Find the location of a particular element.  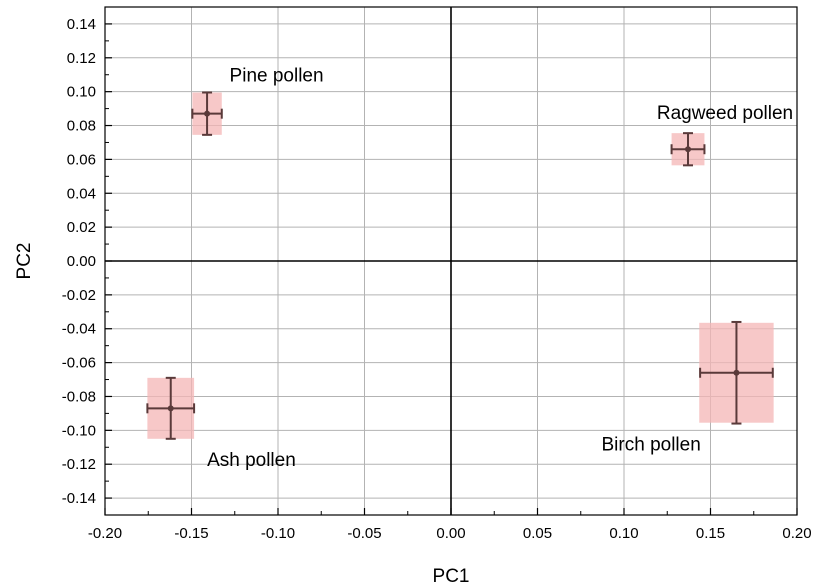

annotation-label: Pine pollen is located at coordinates (277, 76).